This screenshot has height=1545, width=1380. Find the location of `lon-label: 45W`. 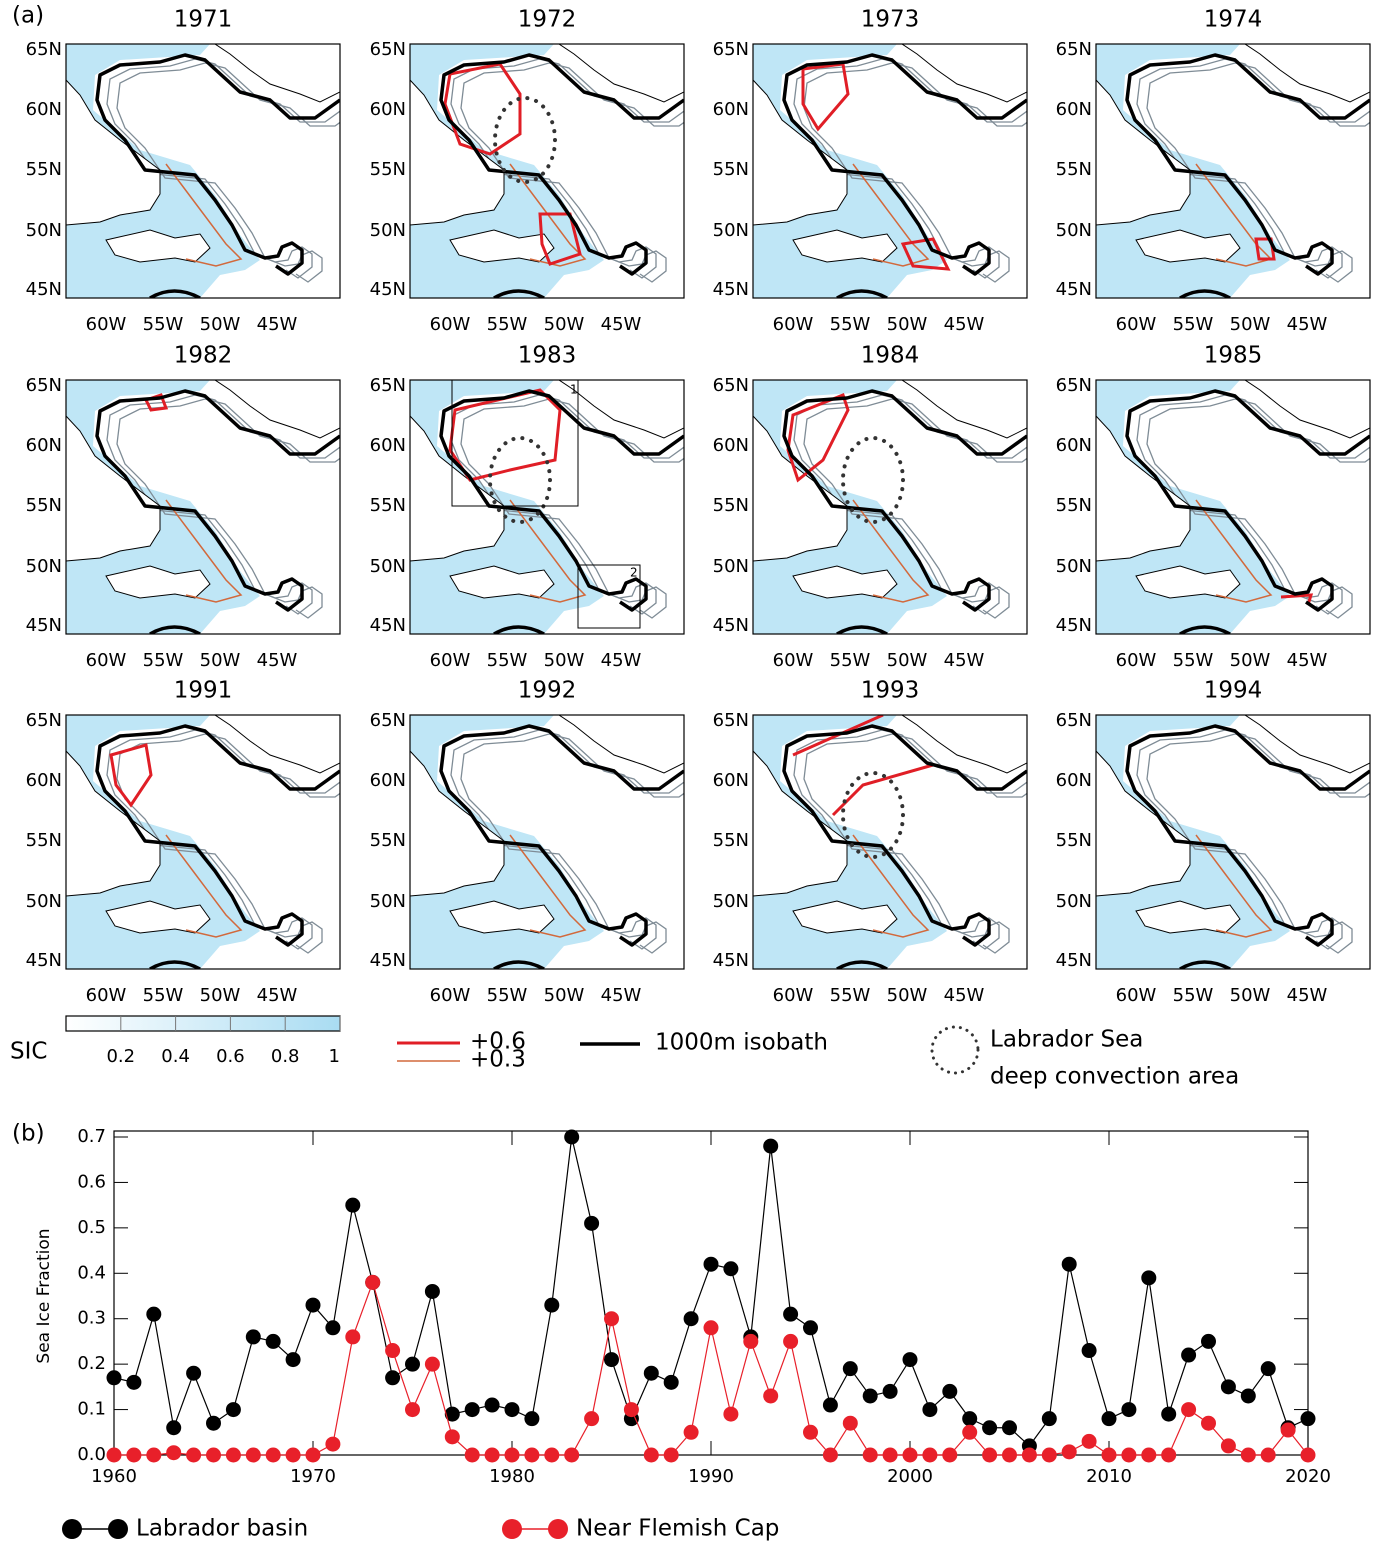

lon-label: 45W is located at coordinates (964, 660).